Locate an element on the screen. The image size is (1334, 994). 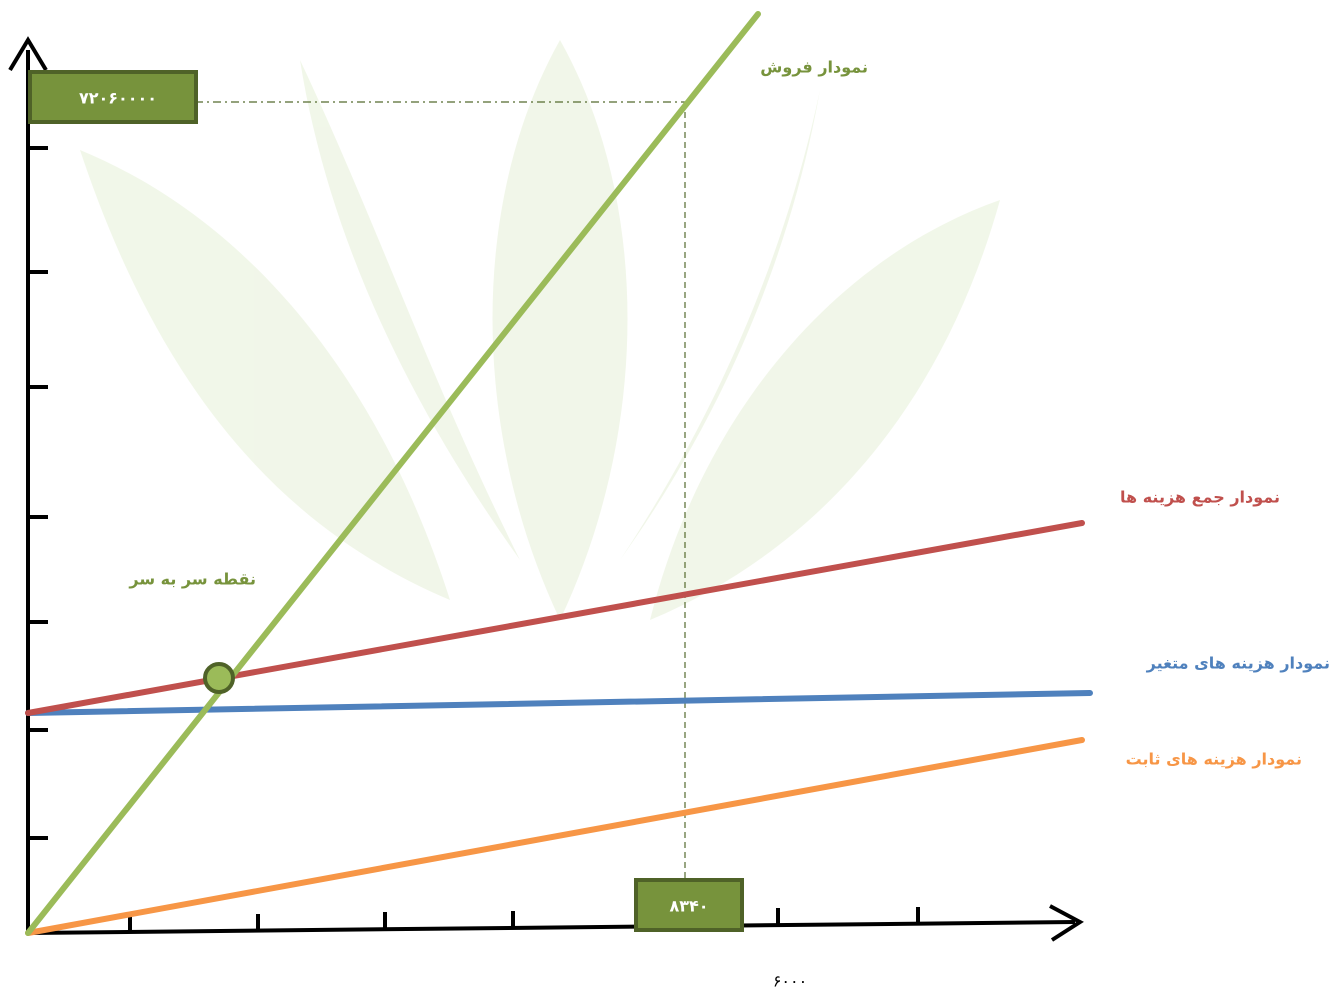
y-value: ۷۲۰۶۰۰۰۰ is located at coordinates (118, 98).